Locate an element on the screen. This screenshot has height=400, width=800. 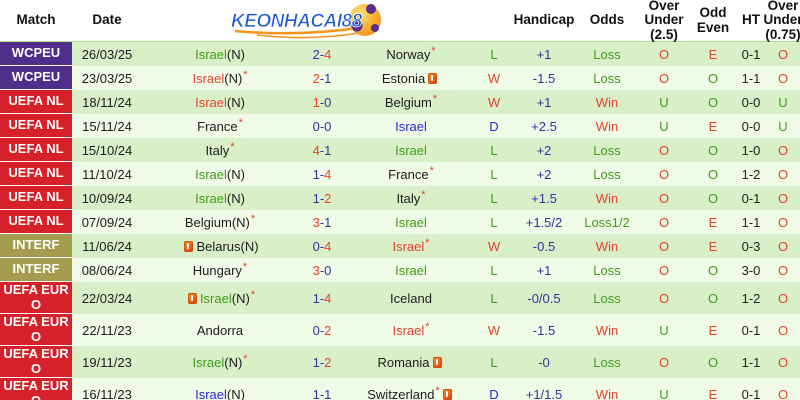
header-odd-even: Odd Even is located at coordinates (713, 20).